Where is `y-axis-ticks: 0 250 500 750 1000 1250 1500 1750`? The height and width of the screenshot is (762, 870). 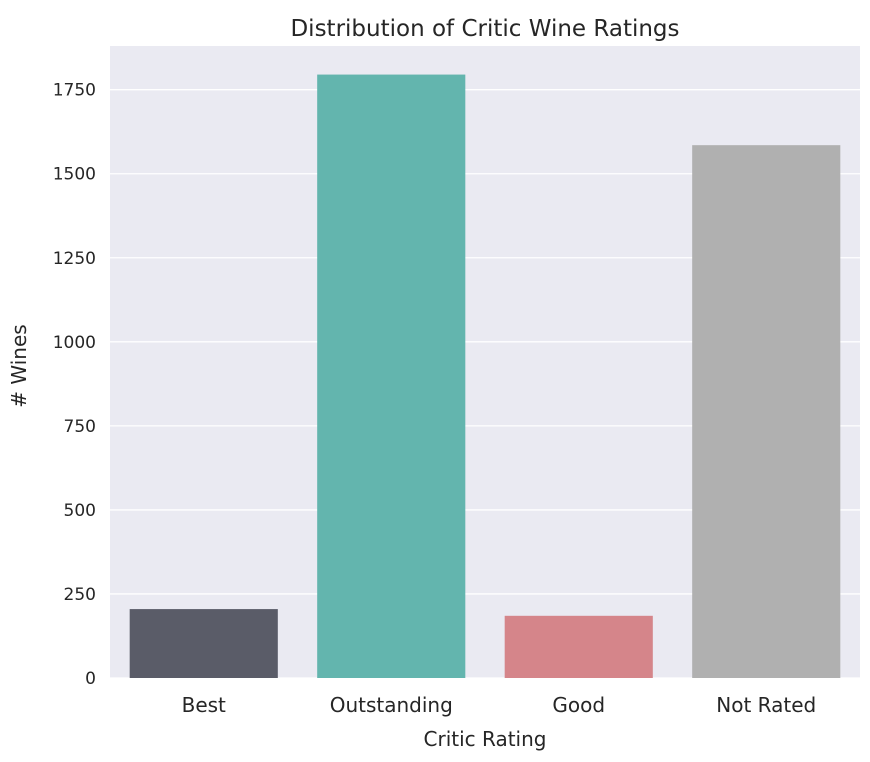 y-axis-ticks: 0 250 500 750 1000 1250 1500 1750 is located at coordinates (74, 385).